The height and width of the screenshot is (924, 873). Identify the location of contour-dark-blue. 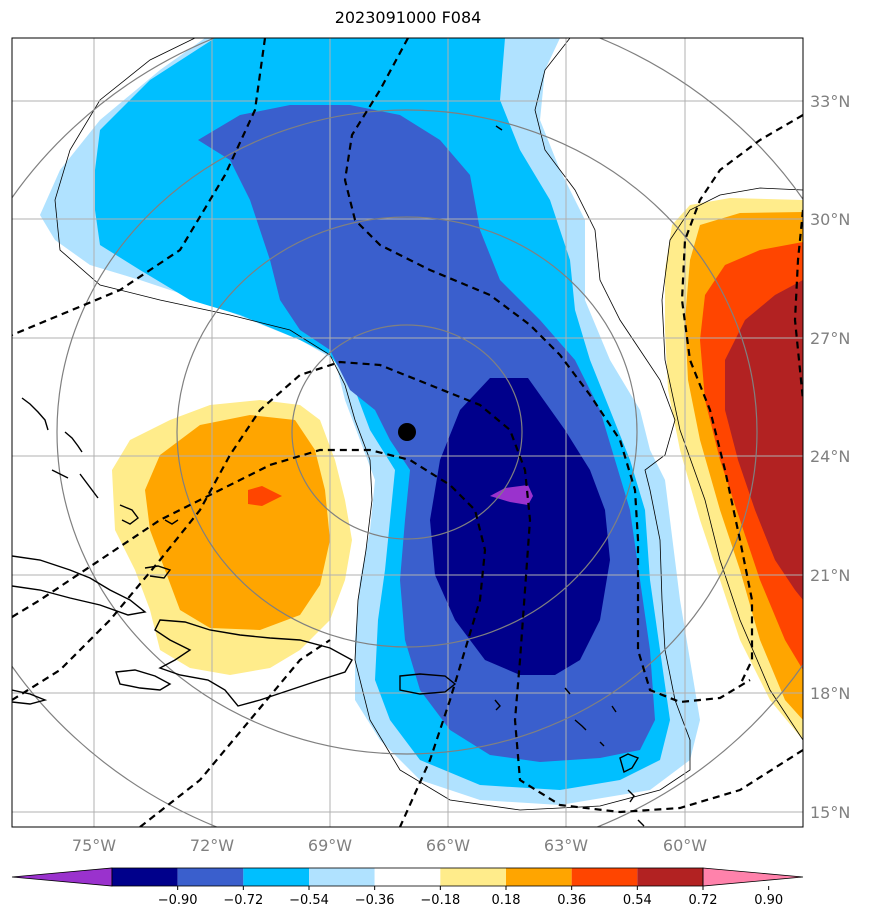
(520, 526).